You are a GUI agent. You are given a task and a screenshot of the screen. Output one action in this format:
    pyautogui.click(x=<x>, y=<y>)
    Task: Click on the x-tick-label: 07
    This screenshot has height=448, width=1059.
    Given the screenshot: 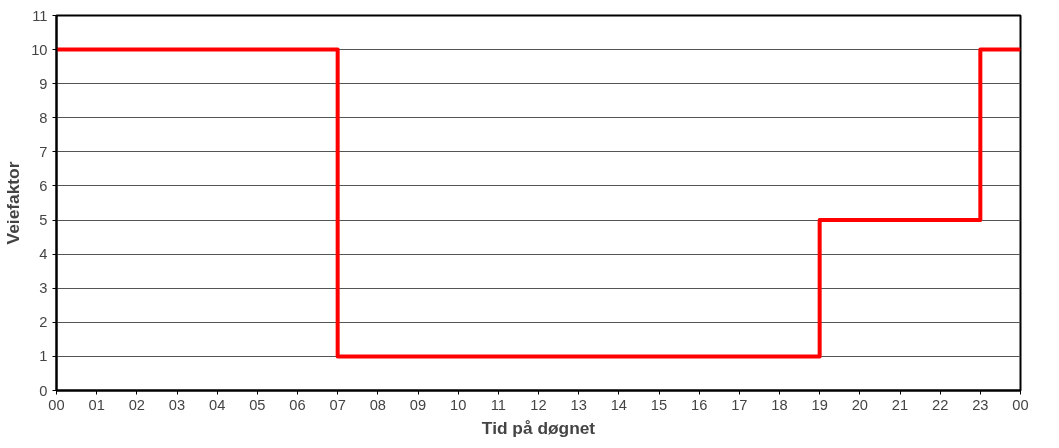 What is the action you would take?
    pyautogui.click(x=337, y=404)
    